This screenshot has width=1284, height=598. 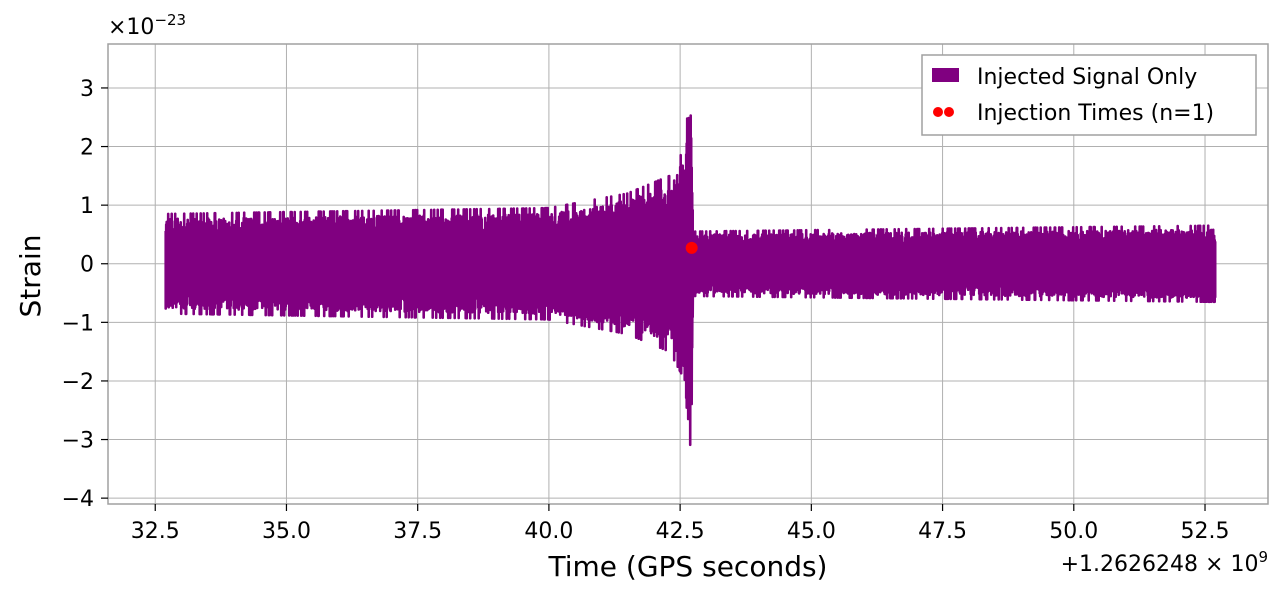 I want to click on y-tick-label: −4, so click(x=78, y=499).